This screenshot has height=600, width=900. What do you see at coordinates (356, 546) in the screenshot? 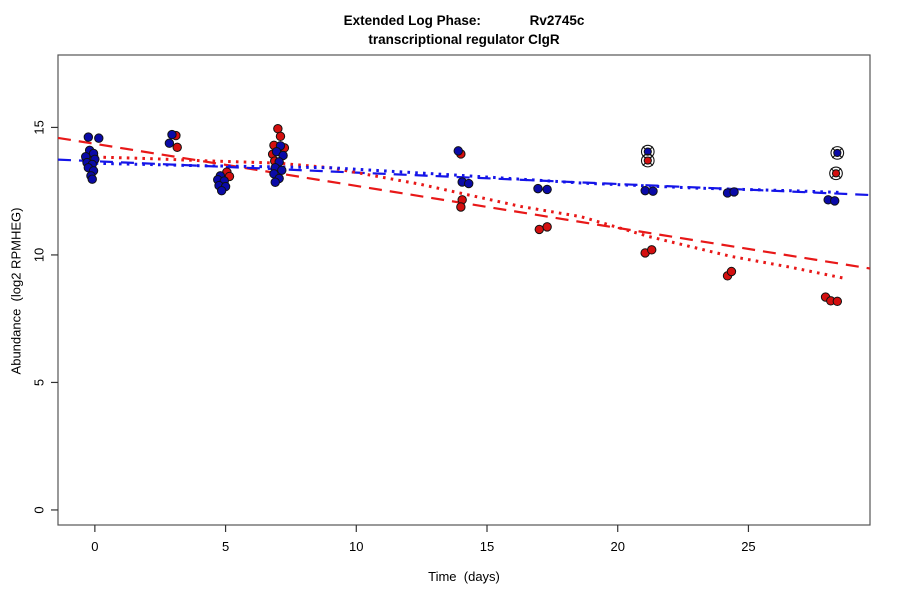
I see `x-tick-label: 10` at bounding box center [356, 546].